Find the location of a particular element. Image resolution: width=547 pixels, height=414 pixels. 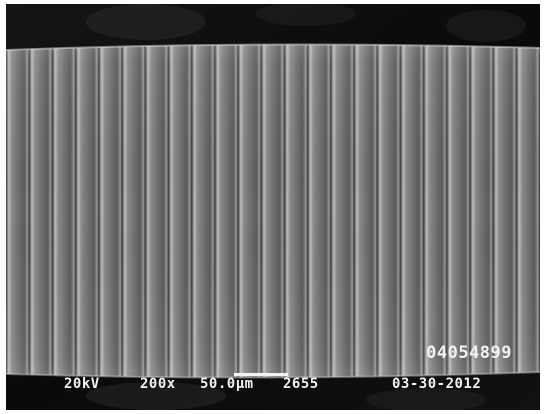

accelerating-voltage: 20kV is located at coordinates (82, 384).